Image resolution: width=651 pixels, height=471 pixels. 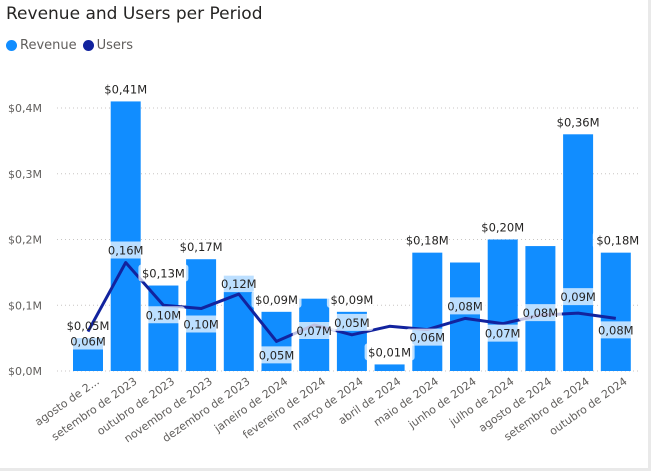 What do you see at coordinates (25, 174) in the screenshot?
I see `y-tick-label: $0,3M` at bounding box center [25, 174].